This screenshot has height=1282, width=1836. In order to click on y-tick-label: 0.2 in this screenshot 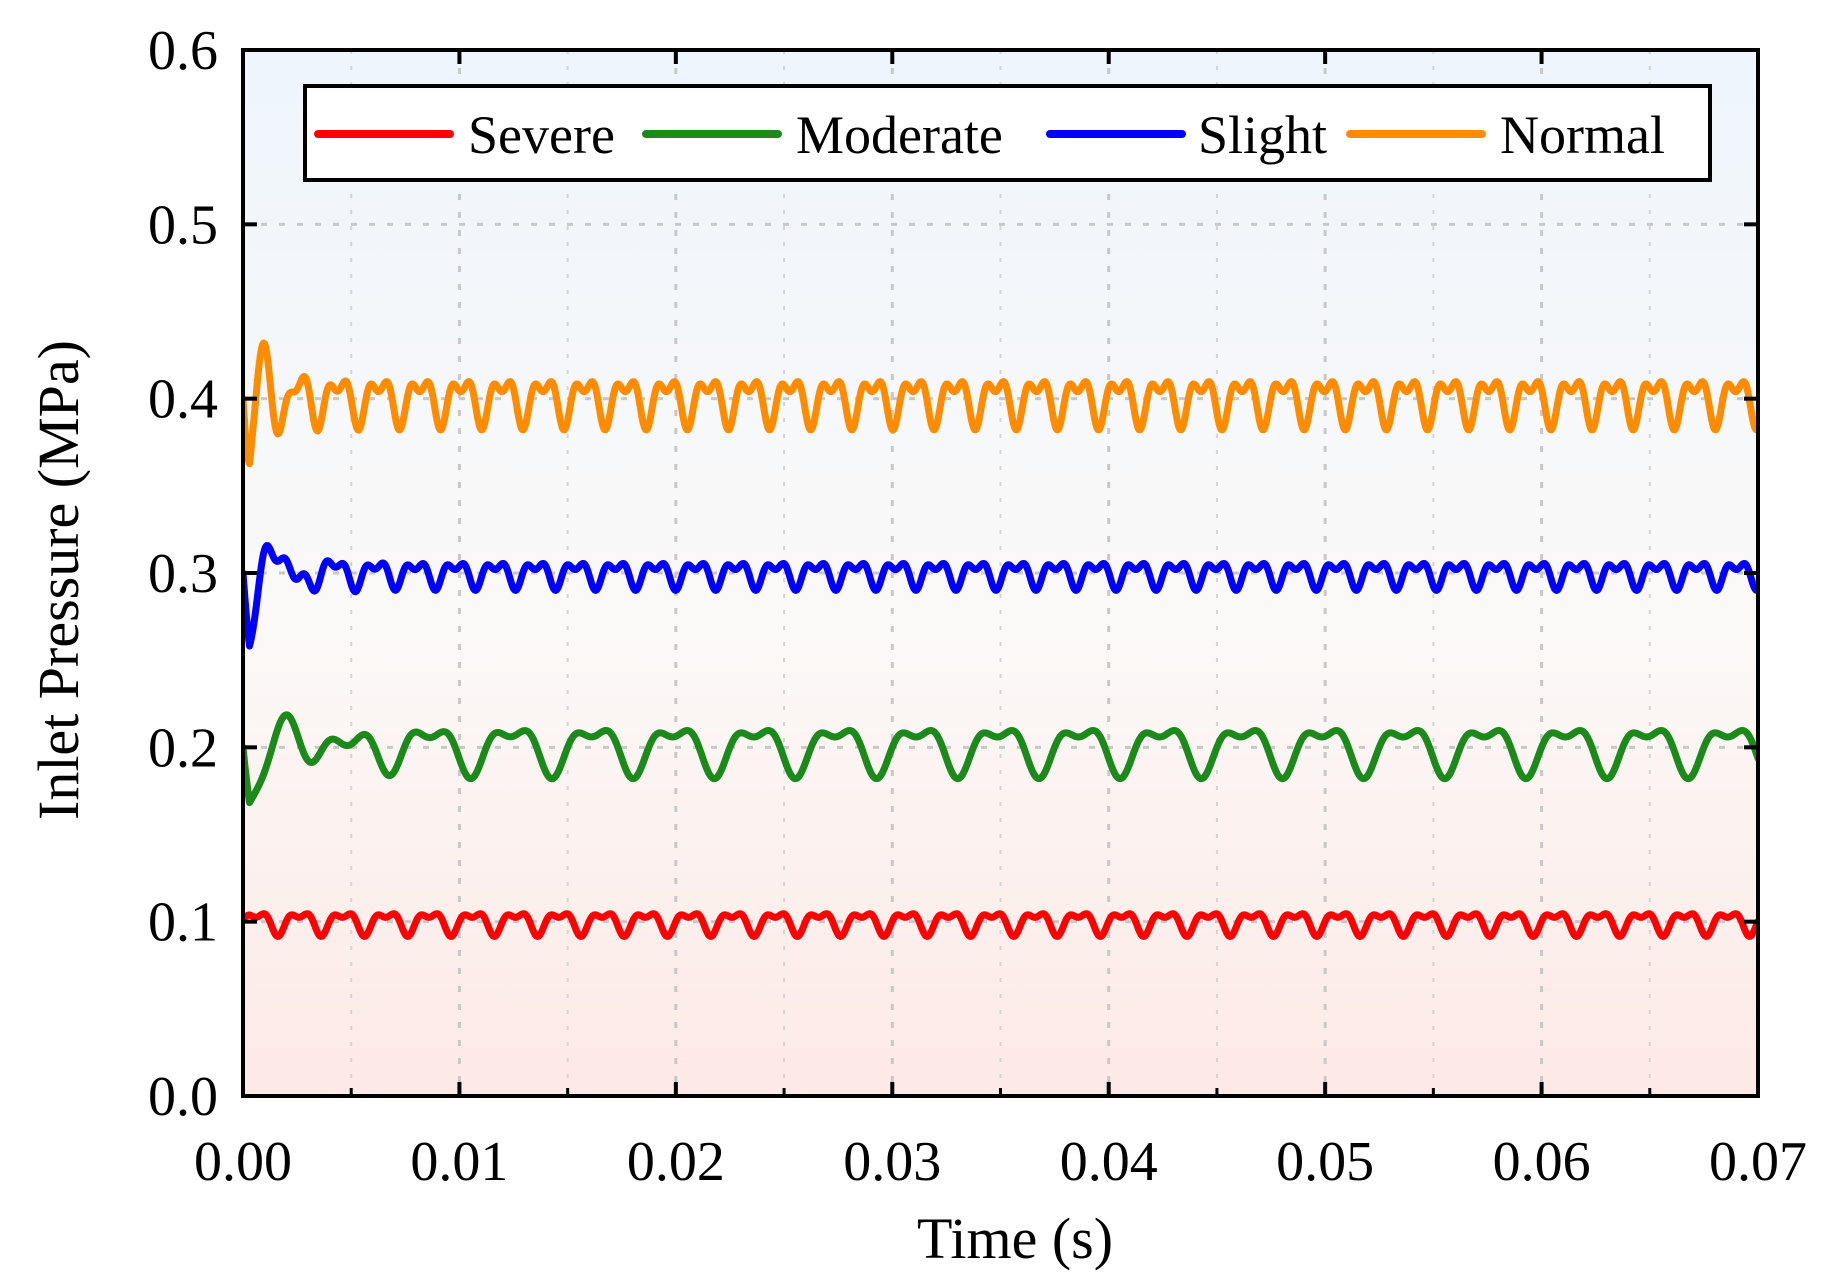, I will do `click(183, 748)`.